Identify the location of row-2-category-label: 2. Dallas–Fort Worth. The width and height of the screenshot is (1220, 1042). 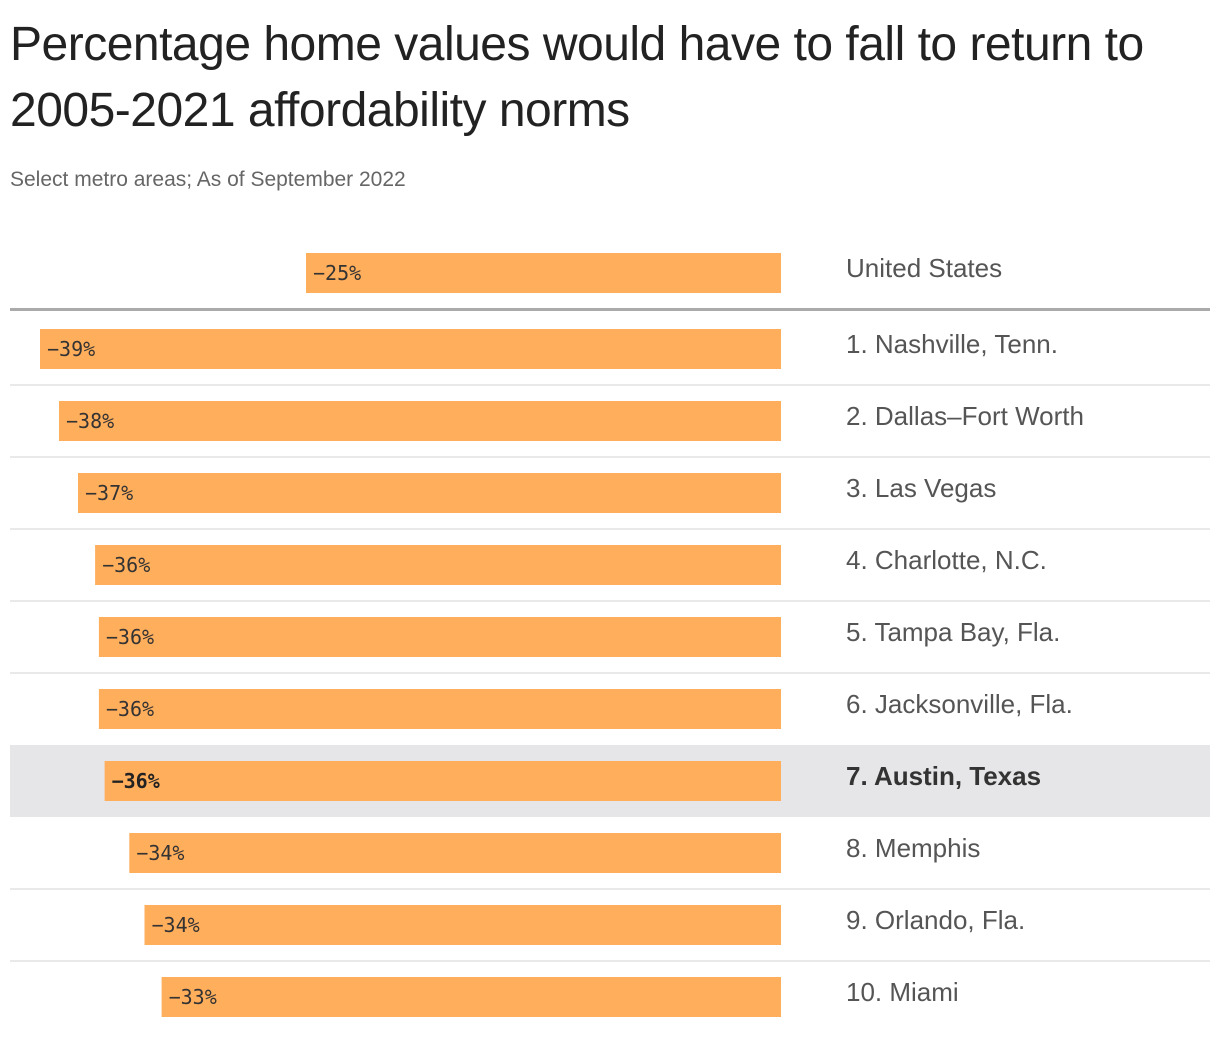
(965, 416).